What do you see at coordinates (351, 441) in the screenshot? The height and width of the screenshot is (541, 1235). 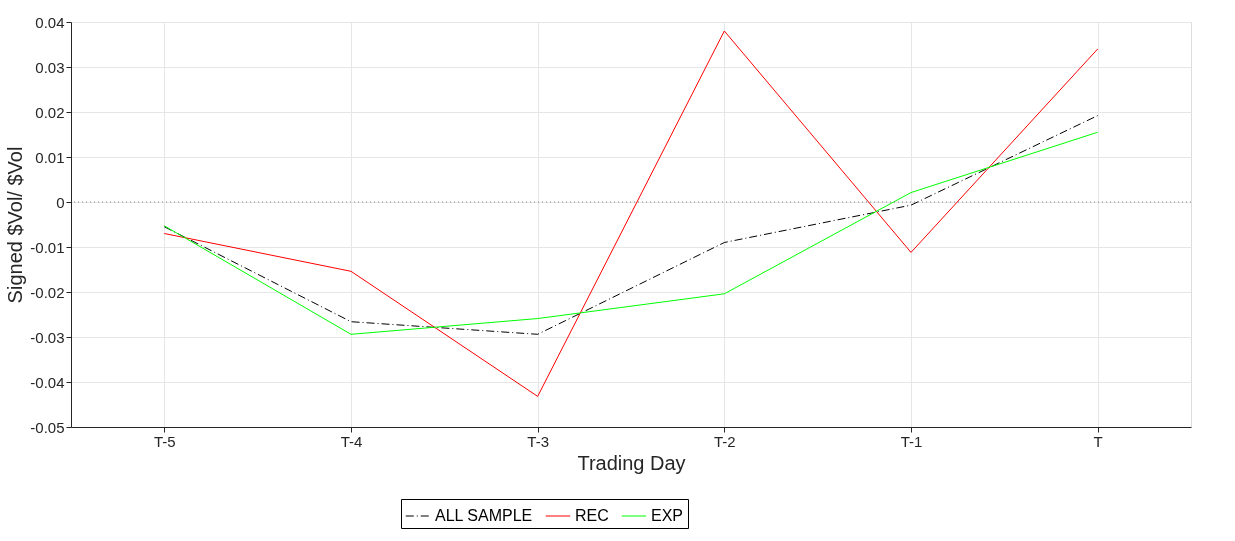 I see `x-tick-label: T-4` at bounding box center [351, 441].